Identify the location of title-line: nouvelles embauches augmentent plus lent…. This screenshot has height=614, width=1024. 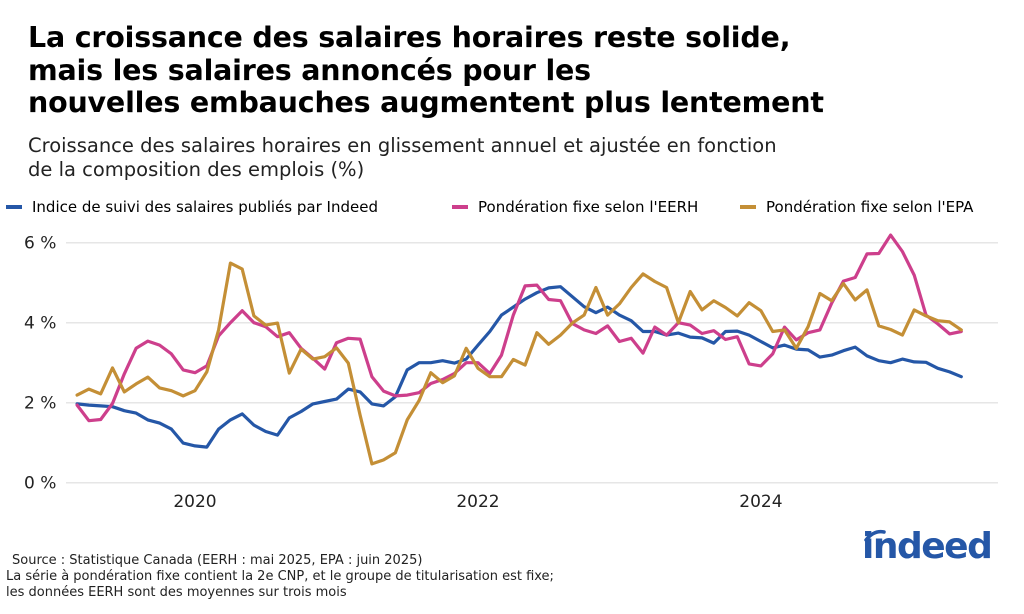
(426, 102).